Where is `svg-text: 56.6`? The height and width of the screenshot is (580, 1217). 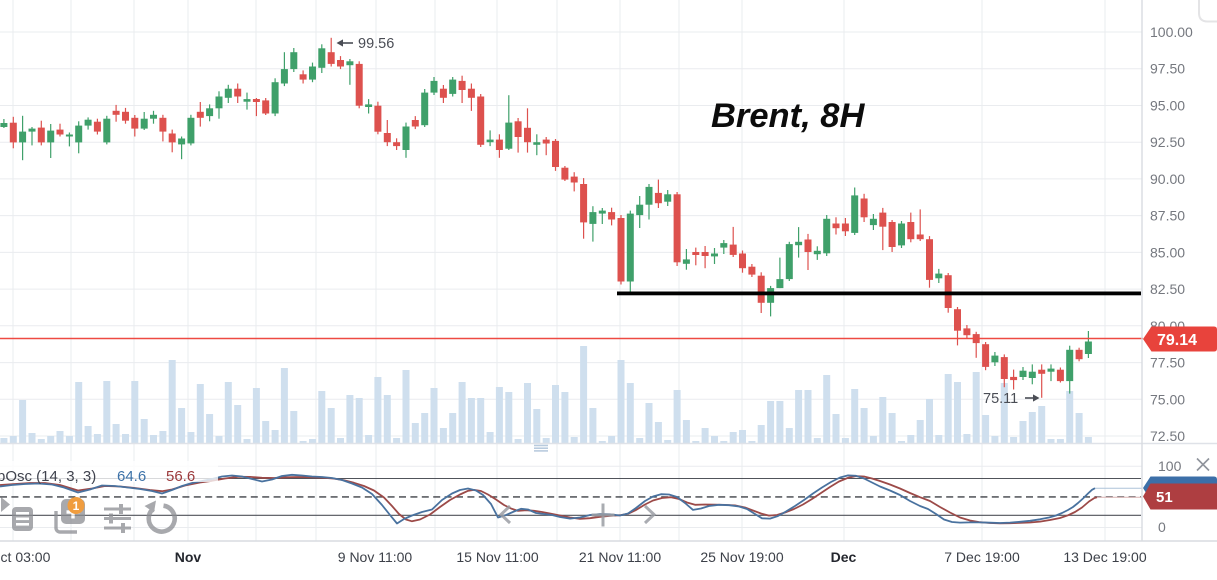
svg-text: 56.6 is located at coordinates (180, 476).